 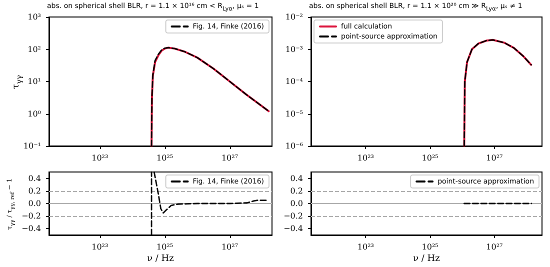 What do you see at coordinates (294, 17) in the screenshot?
I see `y-tick-label: 10⁻²` at bounding box center [294, 17].